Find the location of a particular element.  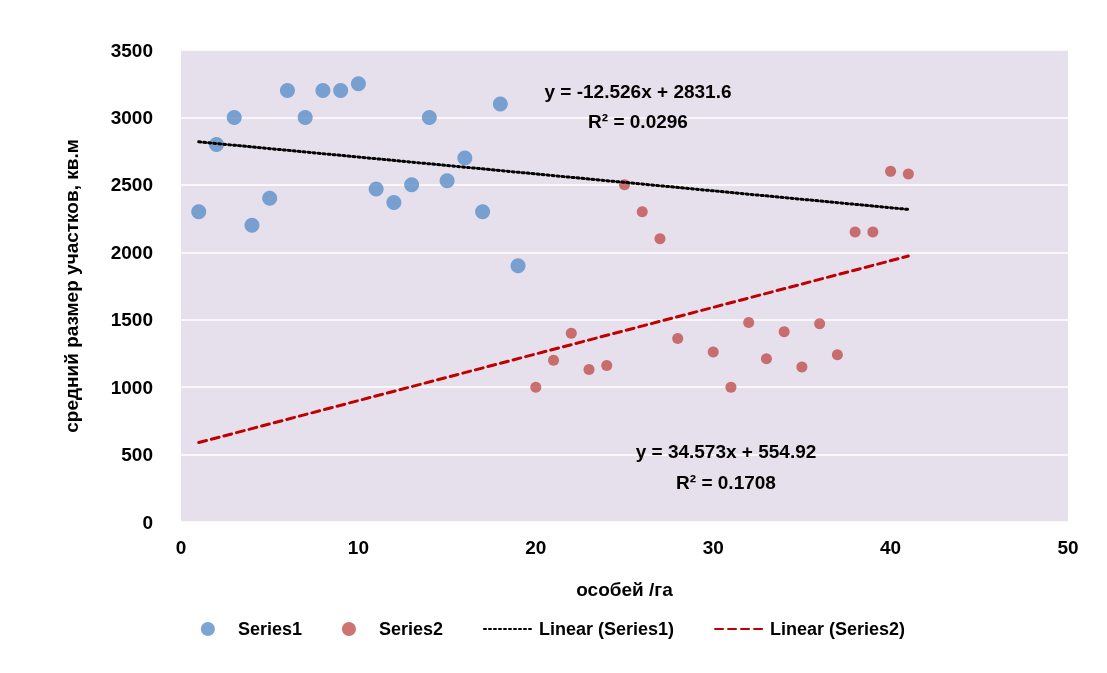

legend-label: Series2 is located at coordinates (410, 629).